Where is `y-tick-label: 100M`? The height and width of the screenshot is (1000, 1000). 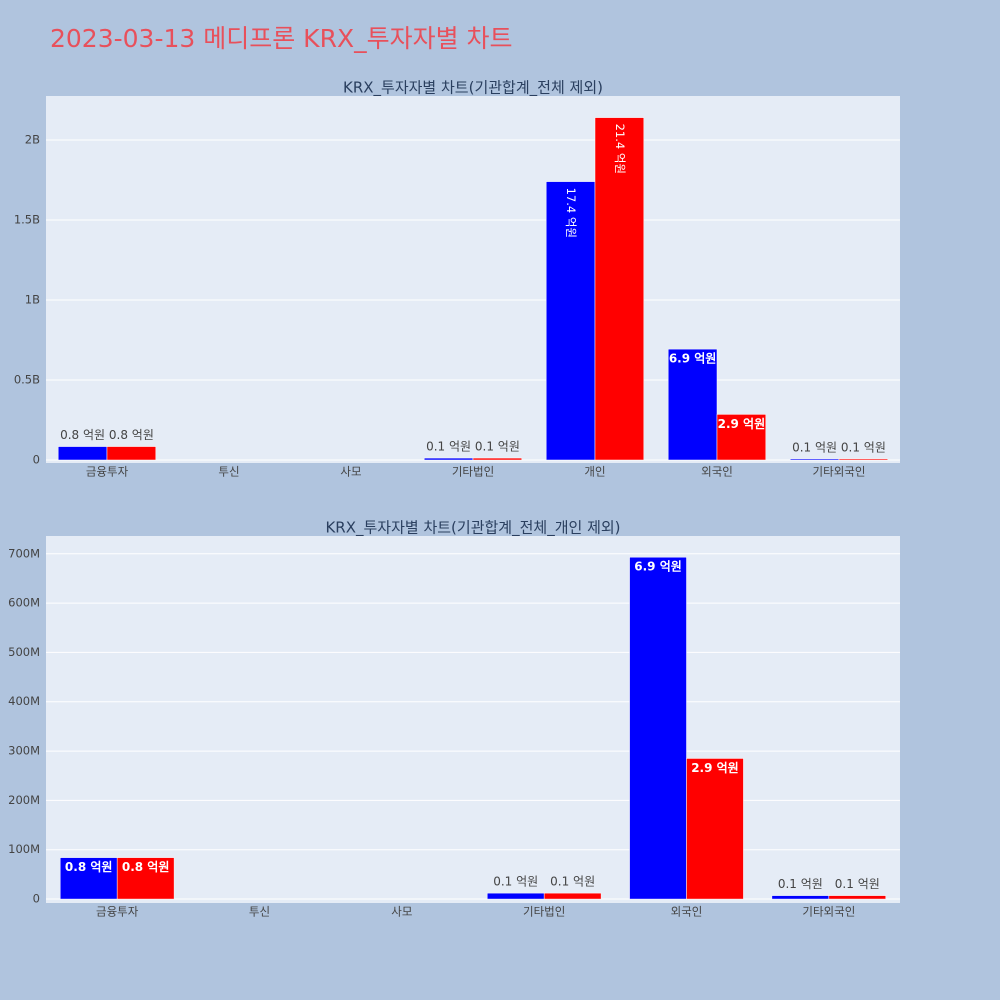
y-tick-label: 100M is located at coordinates (24, 849).